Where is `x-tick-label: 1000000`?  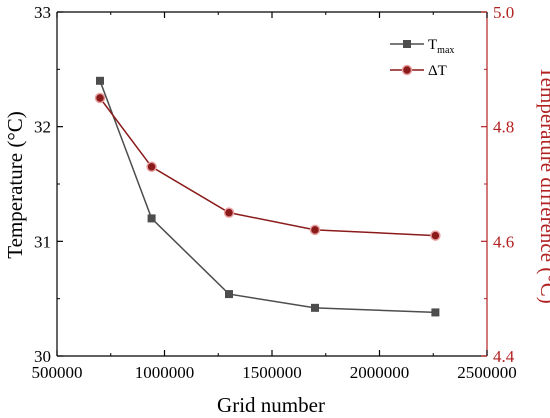 x-tick-label: 1000000 is located at coordinates (165, 372).